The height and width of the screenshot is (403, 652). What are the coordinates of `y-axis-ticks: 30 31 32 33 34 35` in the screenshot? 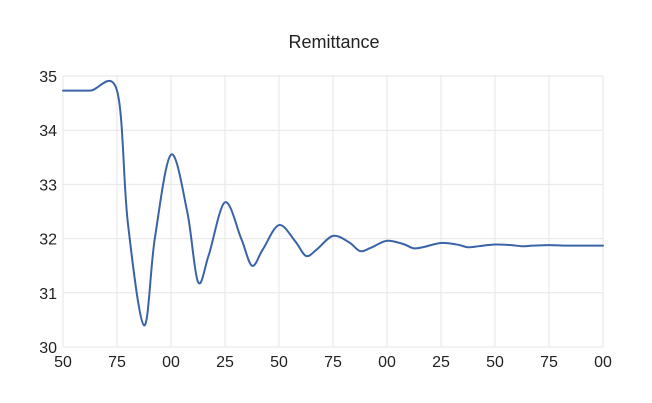 It's located at (48, 213).